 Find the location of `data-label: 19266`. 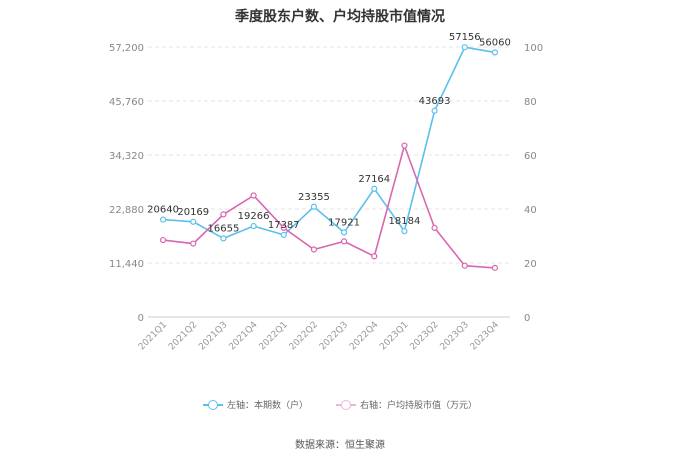

data-label: 19266 is located at coordinates (254, 216).